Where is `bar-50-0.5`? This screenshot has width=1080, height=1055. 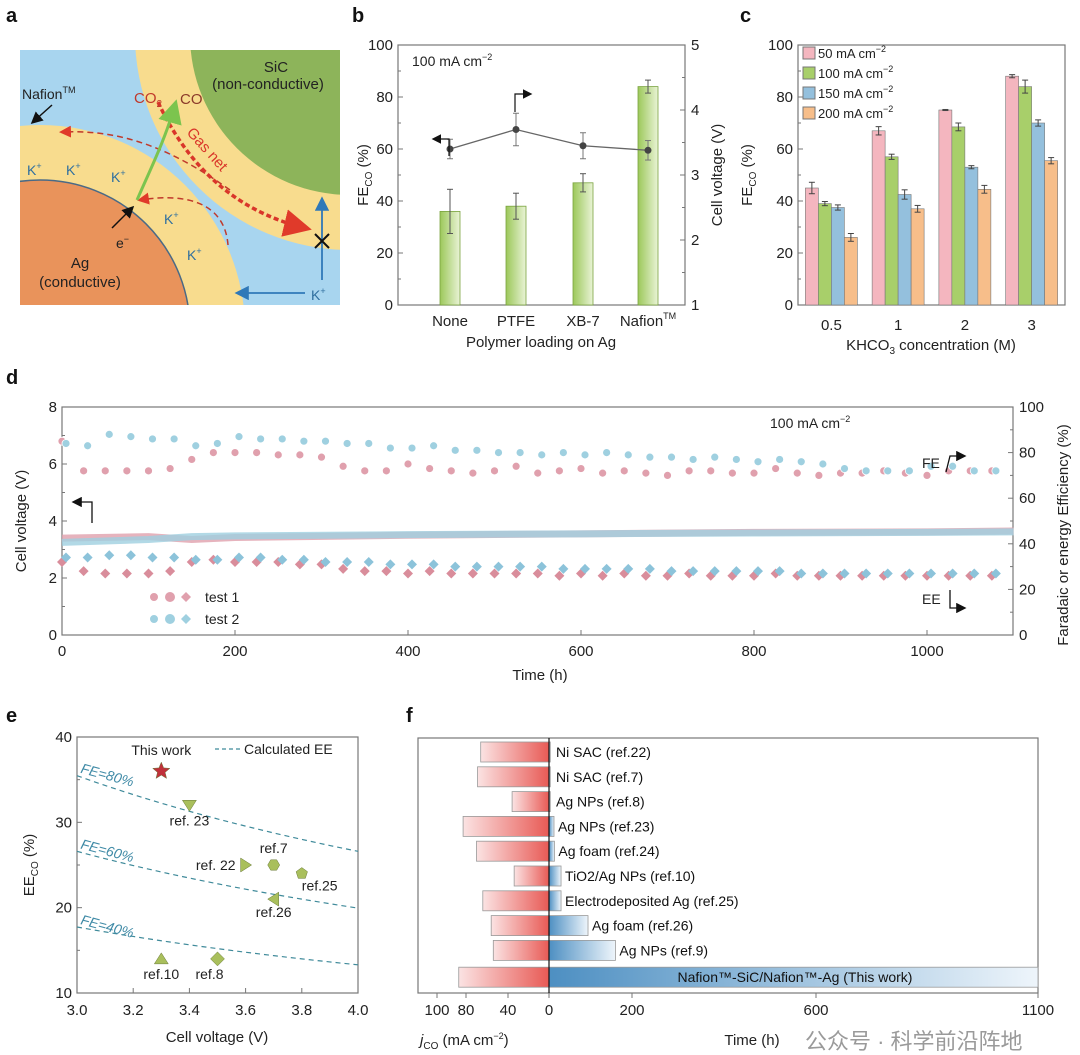
bar-50-0.5 is located at coordinates (812, 246).